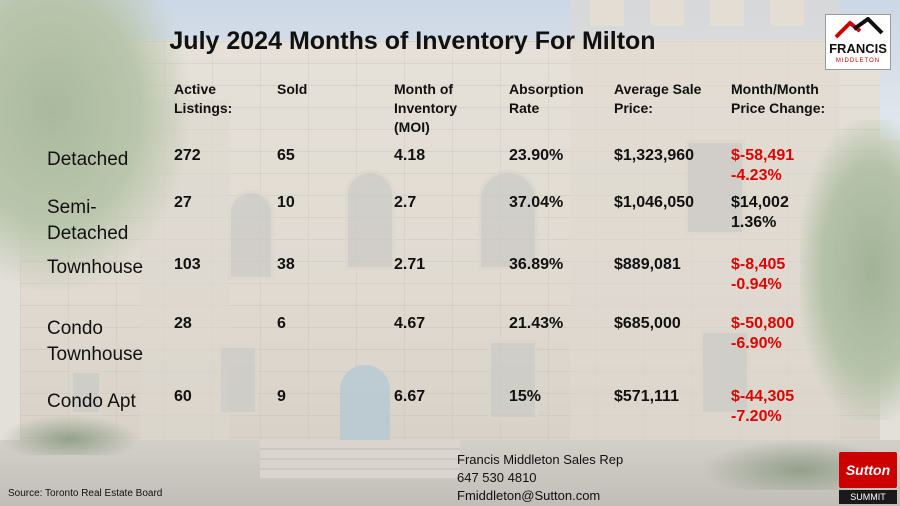 The width and height of the screenshot is (900, 506). What do you see at coordinates (85, 493) in the screenshot?
I see `source-note: Source: Toronto Real Estate Board` at bounding box center [85, 493].